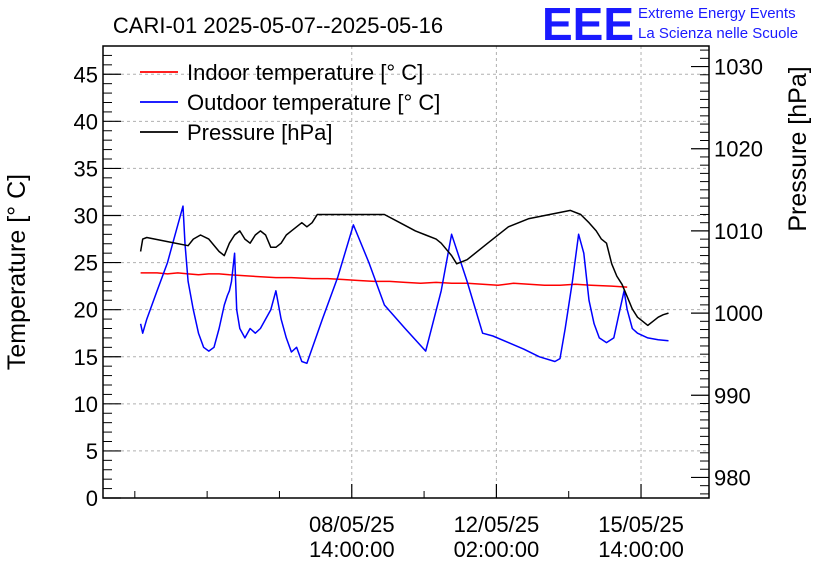 The image size is (836, 572). What do you see at coordinates (588, 25) in the screenshot?
I see `eee-logo-text: EEE` at bounding box center [588, 25].